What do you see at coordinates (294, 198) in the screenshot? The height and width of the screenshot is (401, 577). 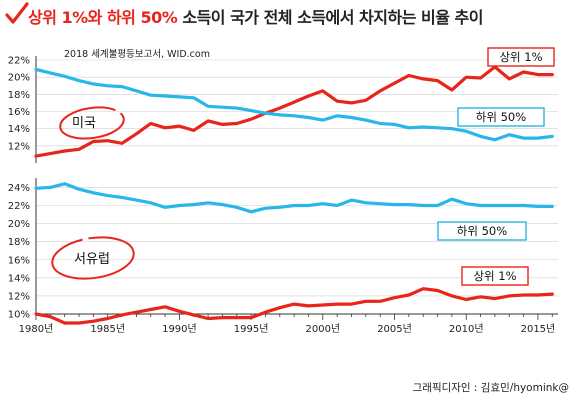 I see `series-line-eu-bottom50` at bounding box center [294, 198].